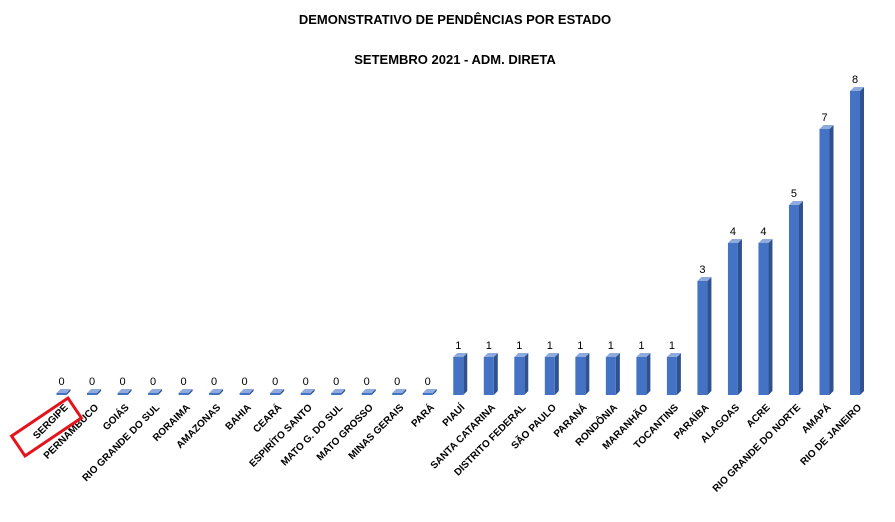 Image resolution: width=895 pixels, height=522 pixels. I want to click on chart-title: DEMONSTRATIVO DE PENDÊNCIAS POR ESTADO, so click(455, 19).